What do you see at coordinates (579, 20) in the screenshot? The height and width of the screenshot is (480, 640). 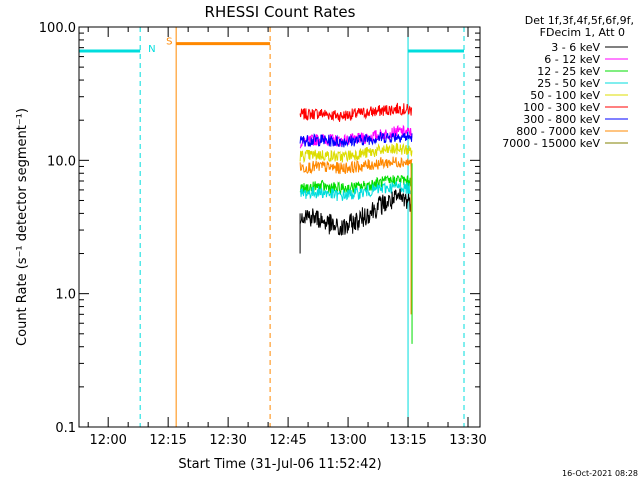 I see `legend-header-line-1: Det 1f,3f,4f,5f,6f,9f,` at bounding box center [579, 20].